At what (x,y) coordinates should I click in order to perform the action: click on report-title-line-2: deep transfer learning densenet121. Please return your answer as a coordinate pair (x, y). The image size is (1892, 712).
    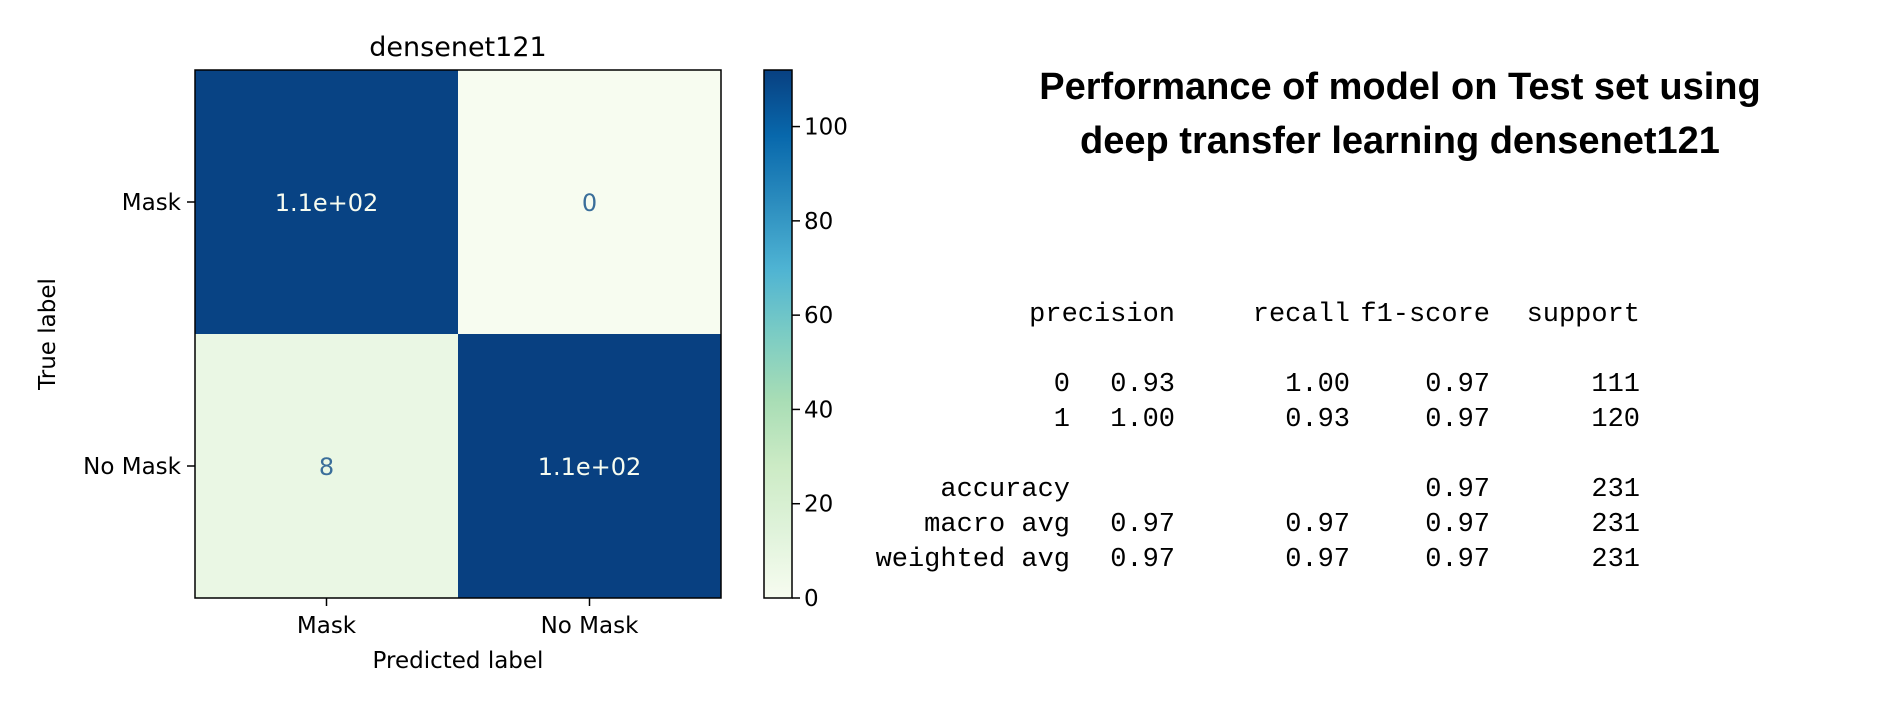
    Looking at the image, I should click on (1400, 141).